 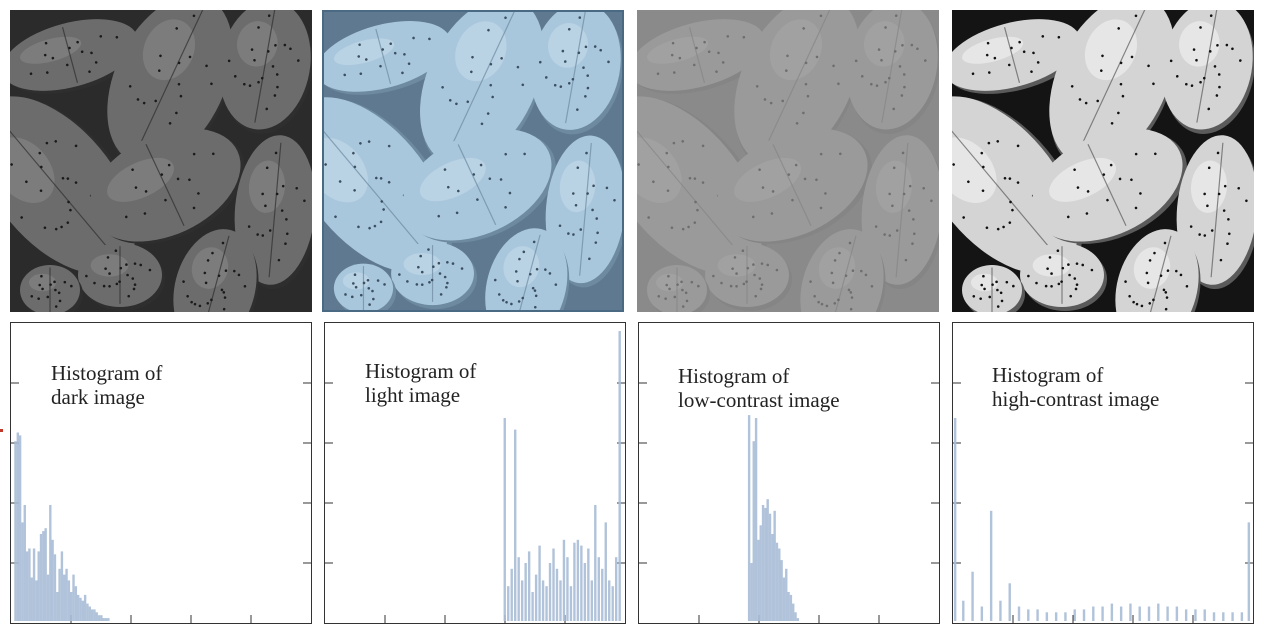 What do you see at coordinates (1103, 473) in the screenshot?
I see `histogram-high-contrast: Histogram of high-contrast image` at bounding box center [1103, 473].